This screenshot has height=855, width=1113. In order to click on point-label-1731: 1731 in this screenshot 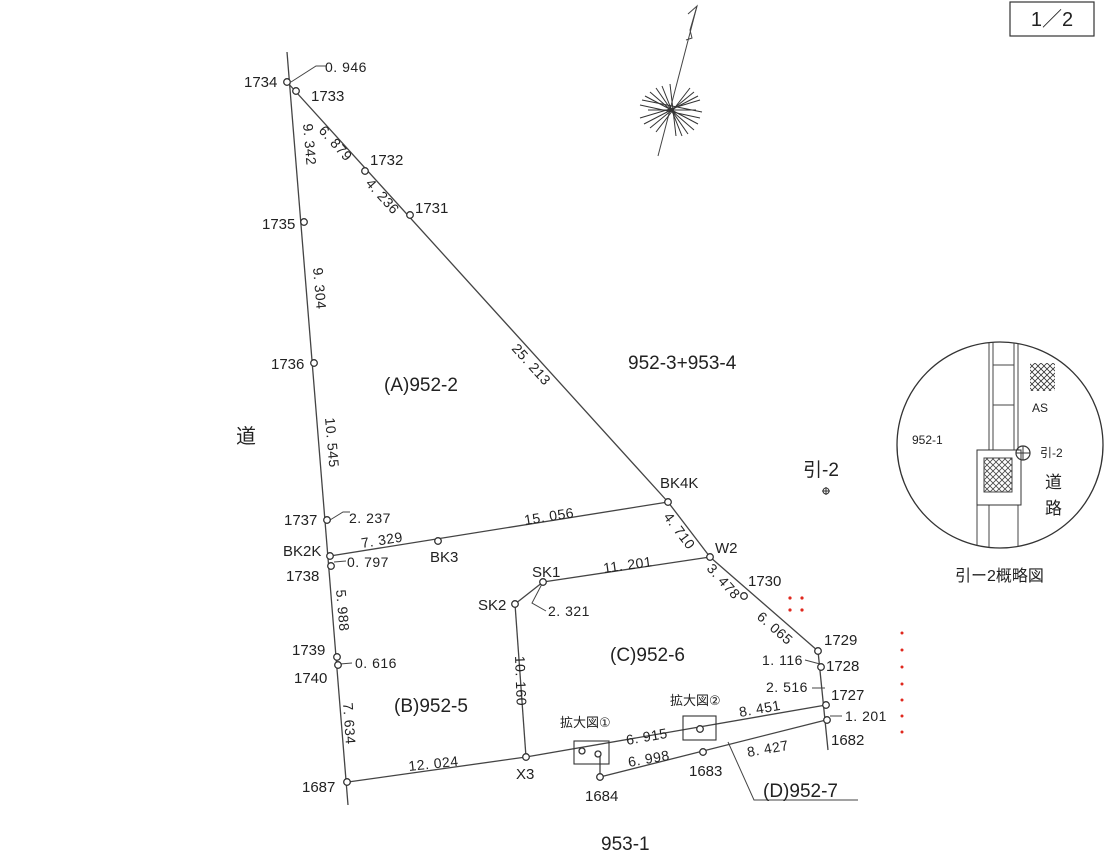, I will do `click(431, 208)`.